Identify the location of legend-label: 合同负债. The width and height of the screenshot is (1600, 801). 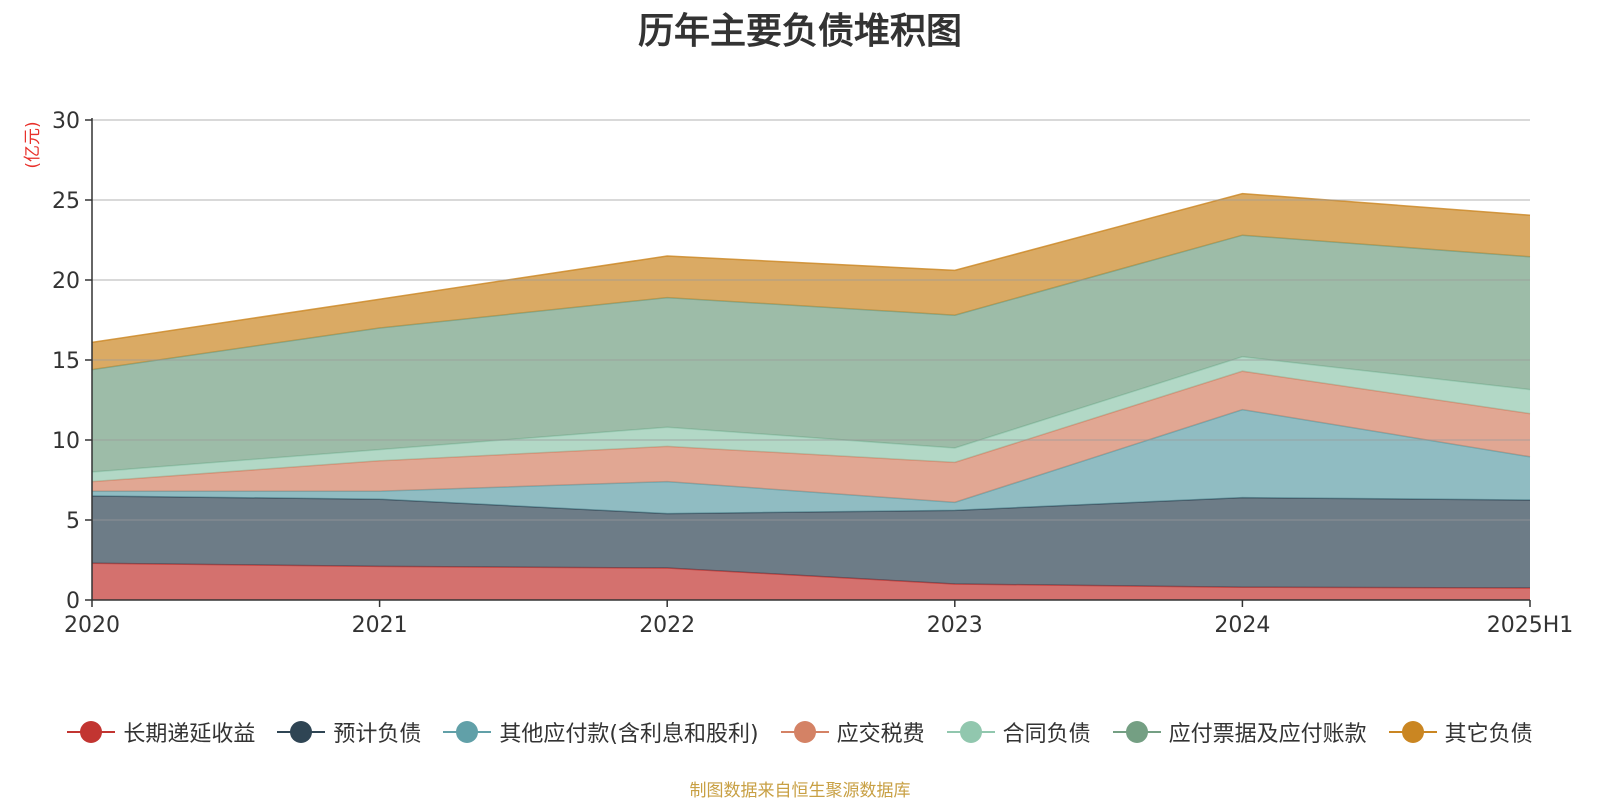
(1046, 734).